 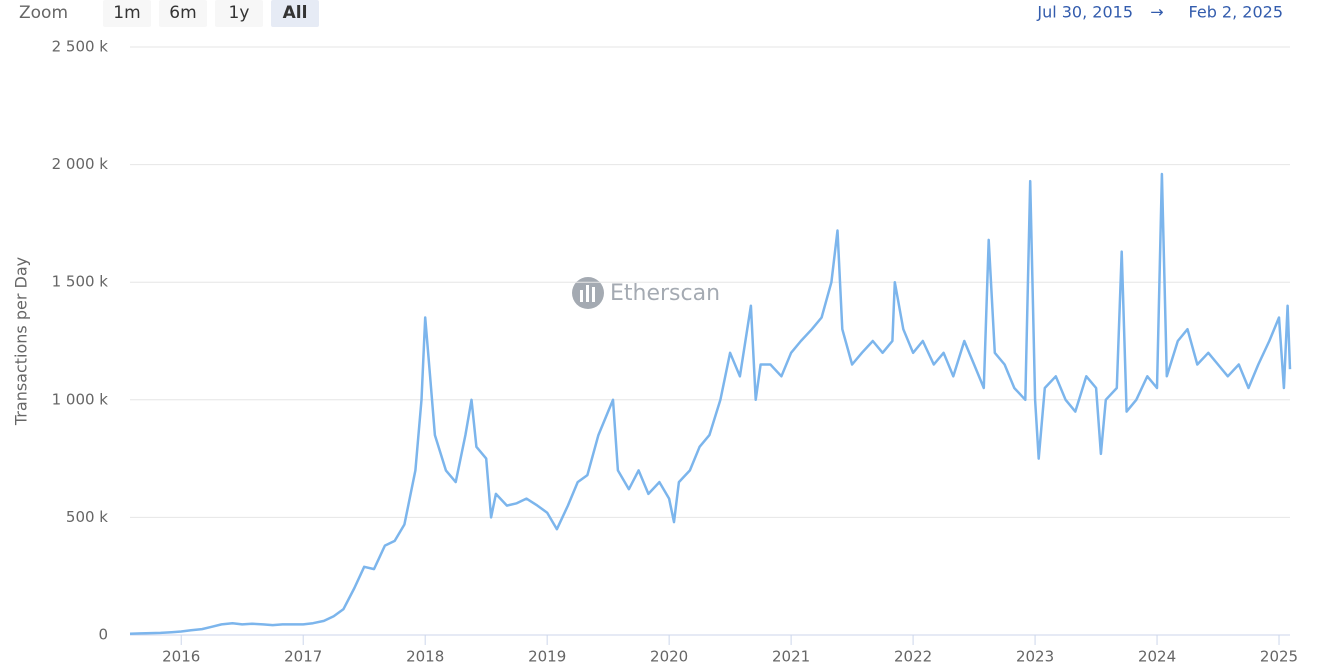 What do you see at coordinates (425, 657) in the screenshot?
I see `x-tick-label: 2018` at bounding box center [425, 657].